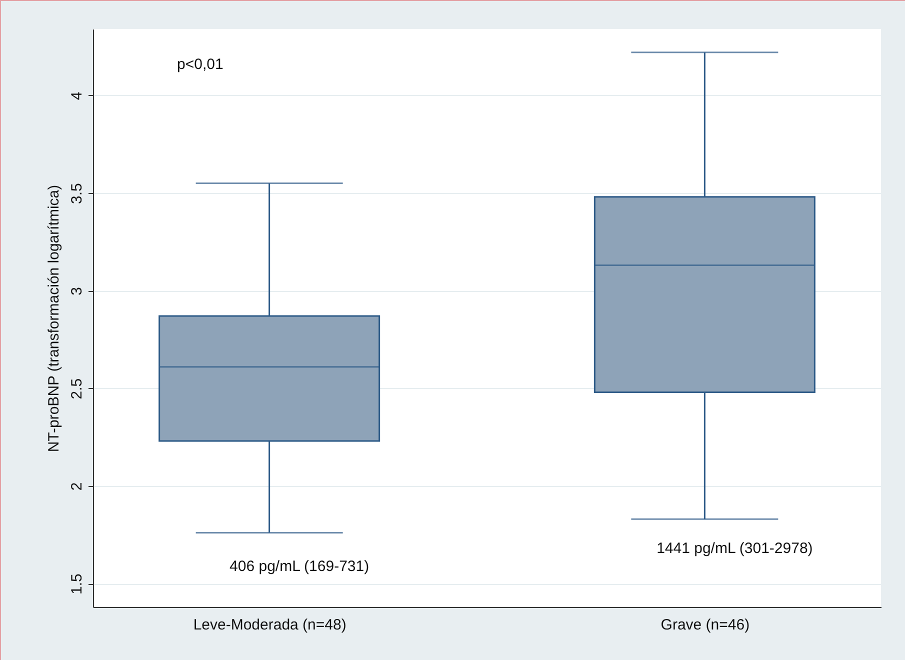  I want to click on y-tick-label: 2, so click(77, 486).